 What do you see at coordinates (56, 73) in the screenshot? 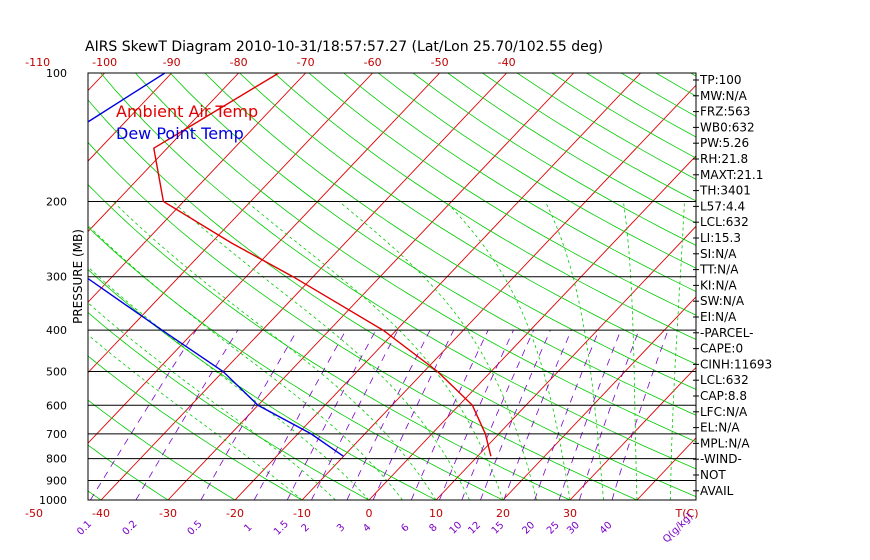
I see `pressure-tick-label: 100` at bounding box center [56, 73].